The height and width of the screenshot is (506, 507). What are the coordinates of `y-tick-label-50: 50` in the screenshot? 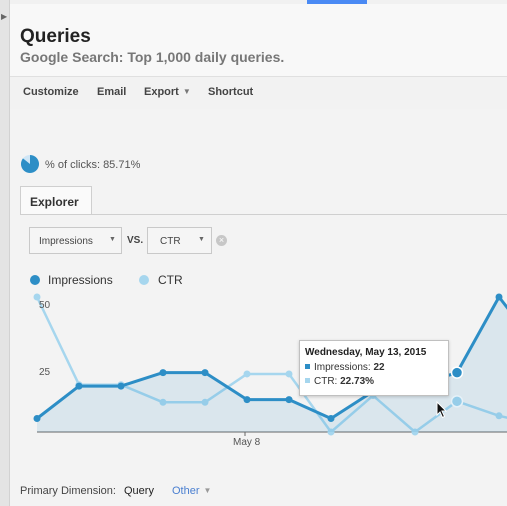 It's located at (45, 305).